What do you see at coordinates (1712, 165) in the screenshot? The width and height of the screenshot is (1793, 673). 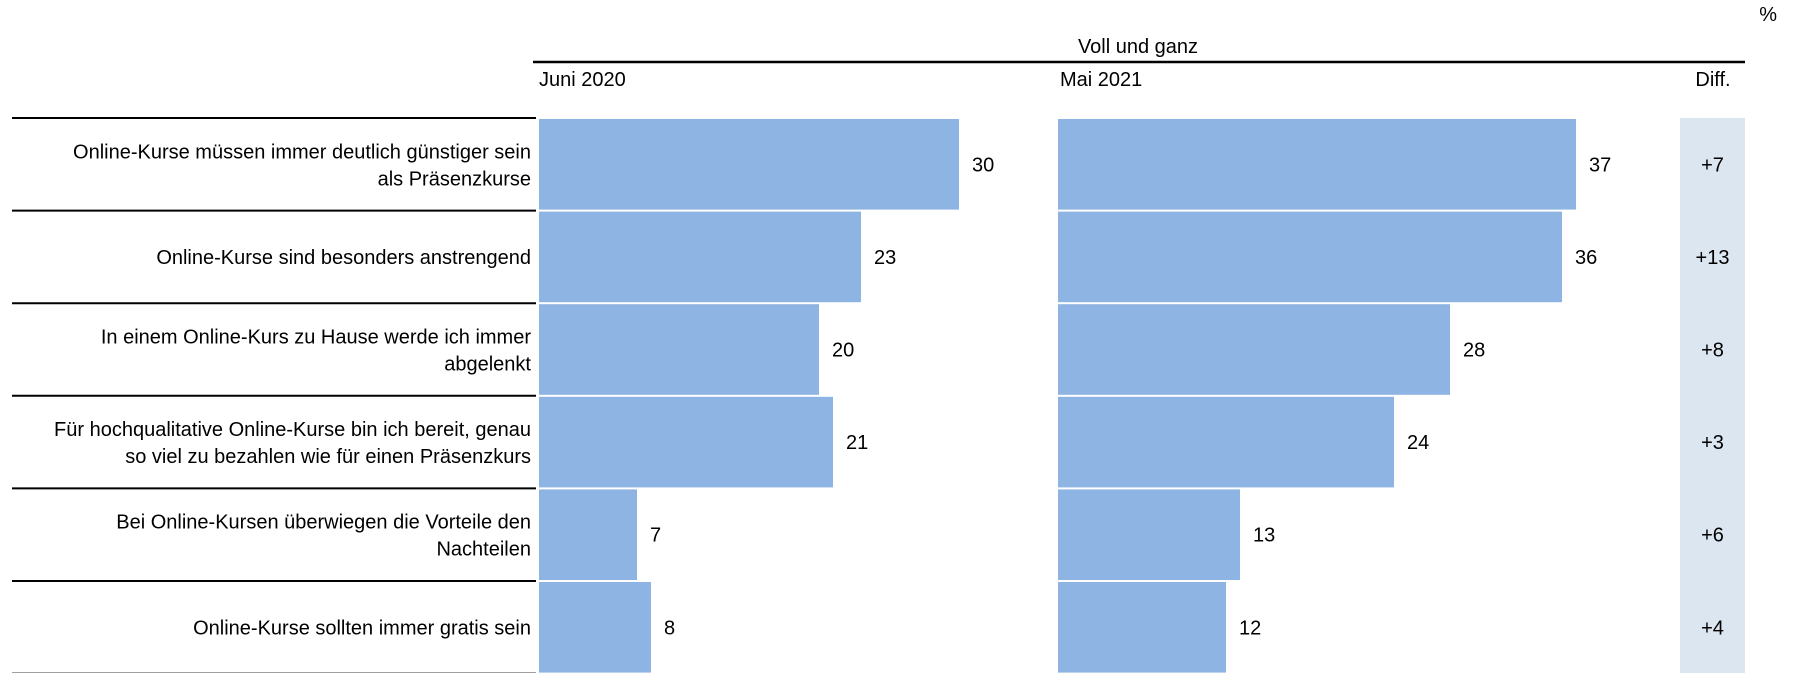 I see `diff-label: +7` at bounding box center [1712, 165].